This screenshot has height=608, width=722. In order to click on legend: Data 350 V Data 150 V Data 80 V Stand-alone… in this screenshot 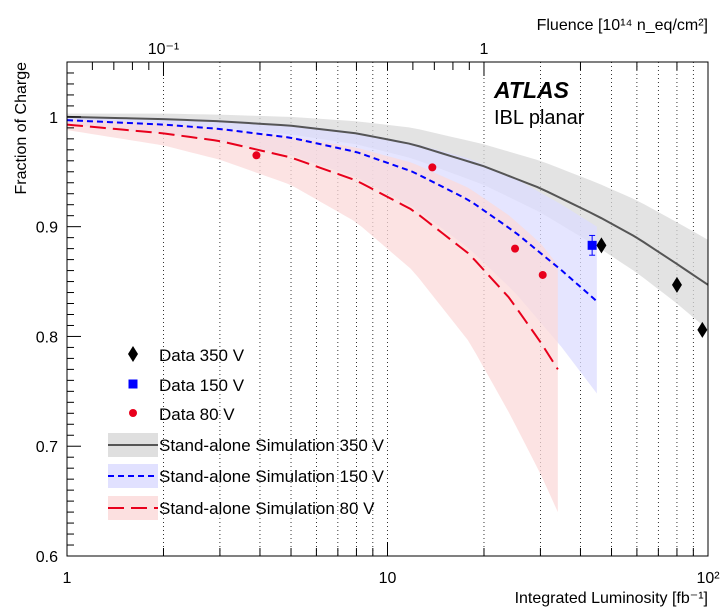, I will do `click(246, 433)`.